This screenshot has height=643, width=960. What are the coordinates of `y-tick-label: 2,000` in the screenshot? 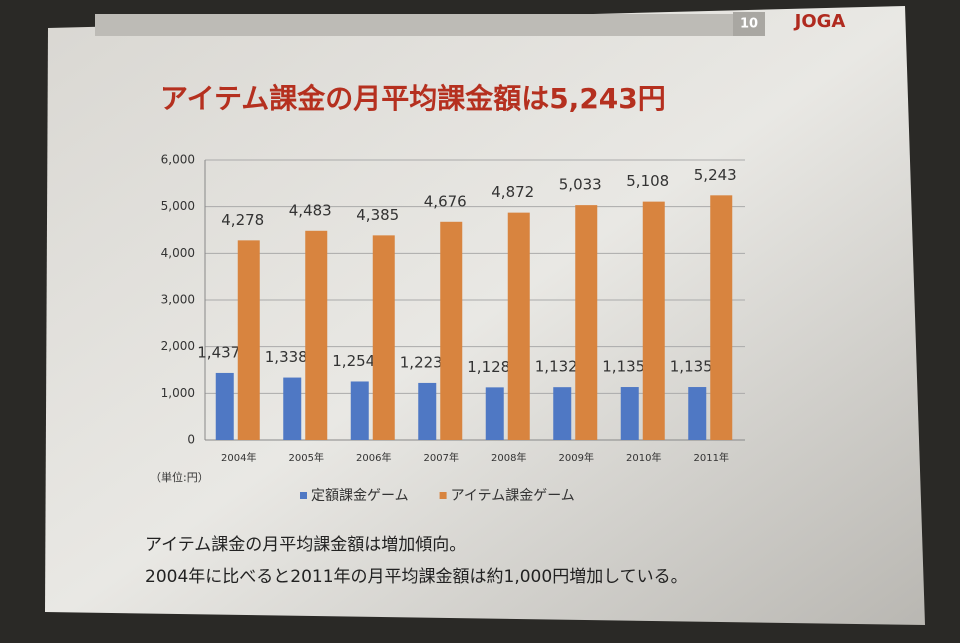 It's located at (178, 346).